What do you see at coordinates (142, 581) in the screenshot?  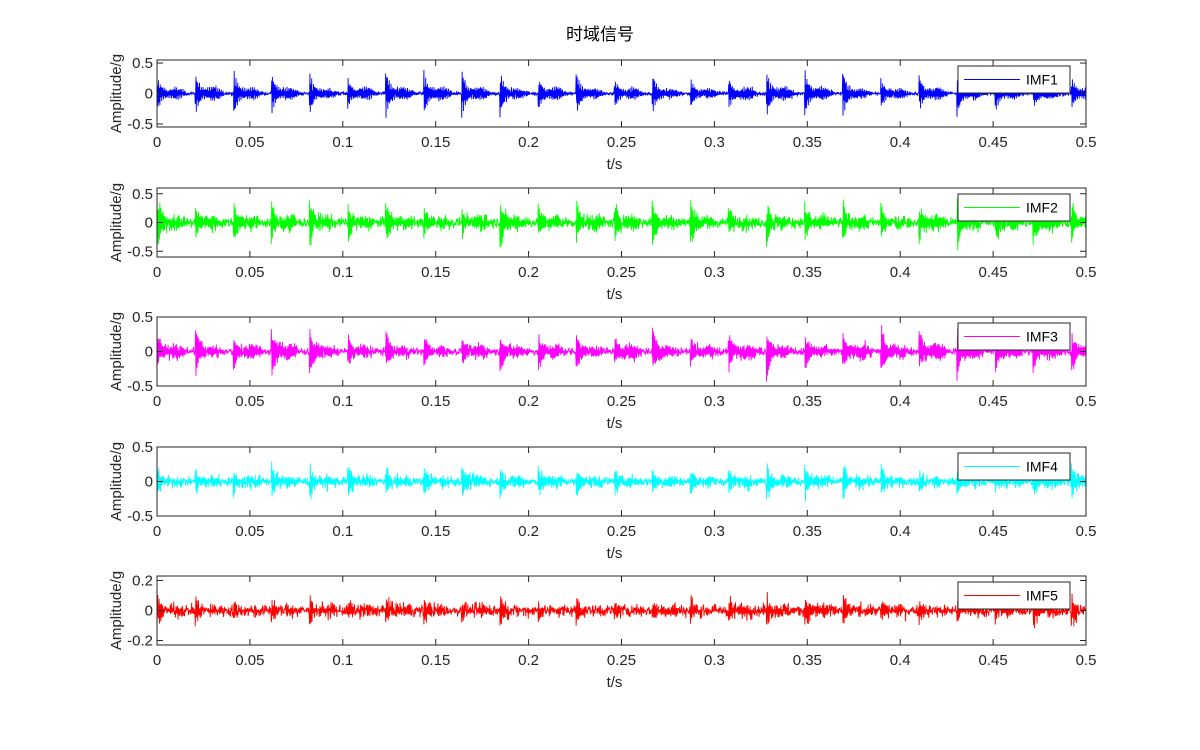 I see `y-tick-label: 0.2` at bounding box center [142, 581].